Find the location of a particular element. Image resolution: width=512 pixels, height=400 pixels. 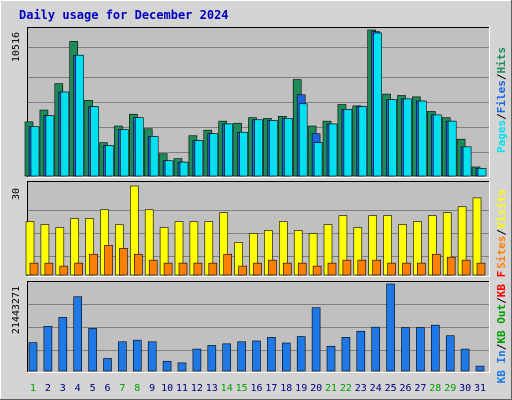

x-tick-label: 11 is located at coordinates (182, 388).